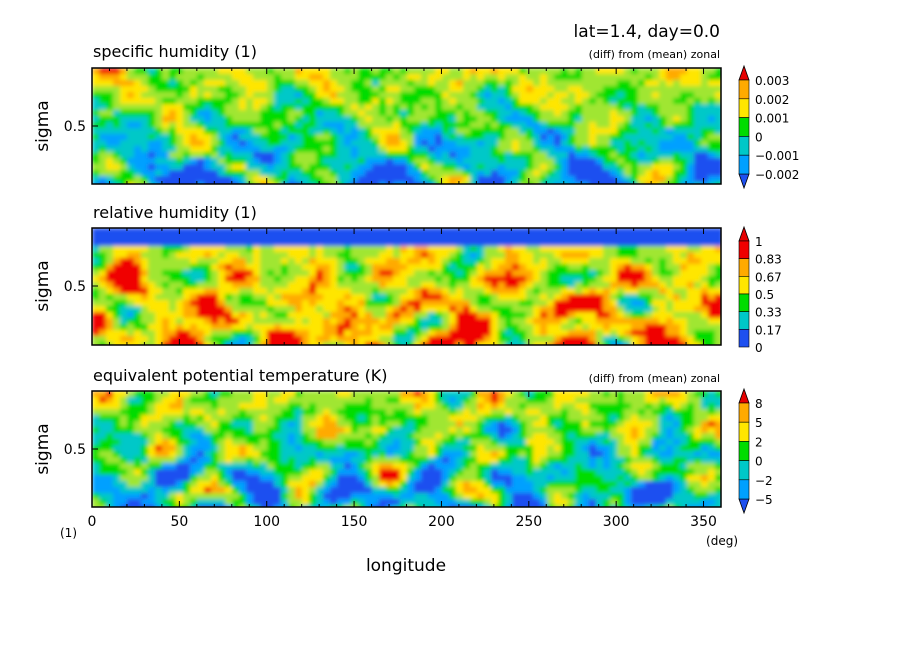 This screenshot has height=654, width=904. Describe the element at coordinates (744, 146) in the screenshot. I see `colorbar-band` at that location.